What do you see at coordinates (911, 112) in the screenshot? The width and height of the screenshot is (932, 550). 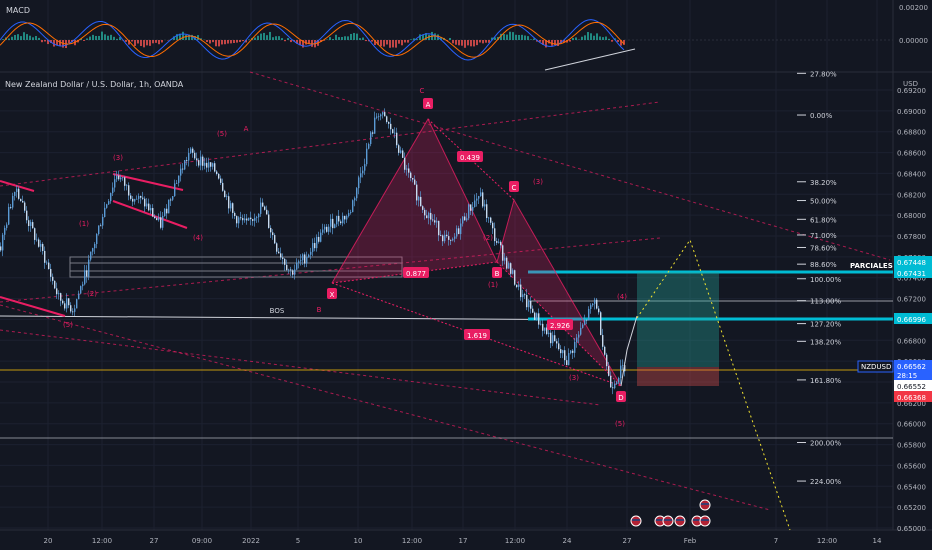 I see `price-axis-label: 0.69000` at bounding box center [911, 112].